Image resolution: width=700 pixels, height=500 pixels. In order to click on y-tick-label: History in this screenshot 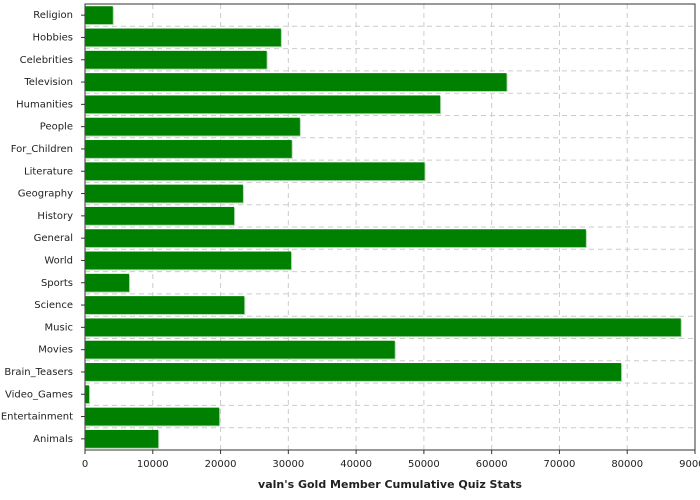, I will do `click(55, 216)`.